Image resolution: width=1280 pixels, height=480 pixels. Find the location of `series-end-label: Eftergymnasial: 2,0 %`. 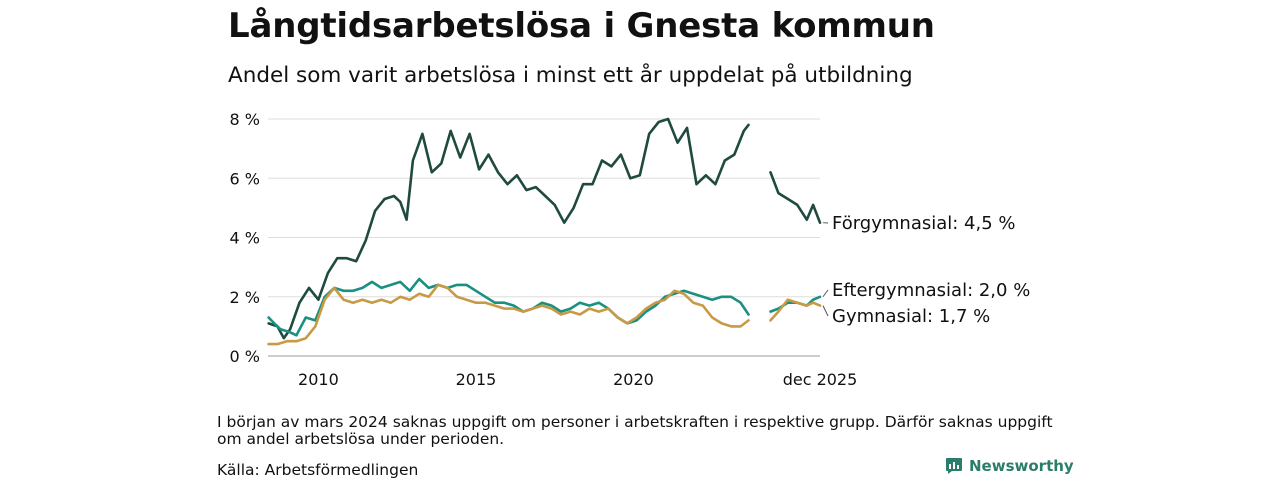

series-end-label: Eftergymnasial: 2,0 % is located at coordinates (931, 290).